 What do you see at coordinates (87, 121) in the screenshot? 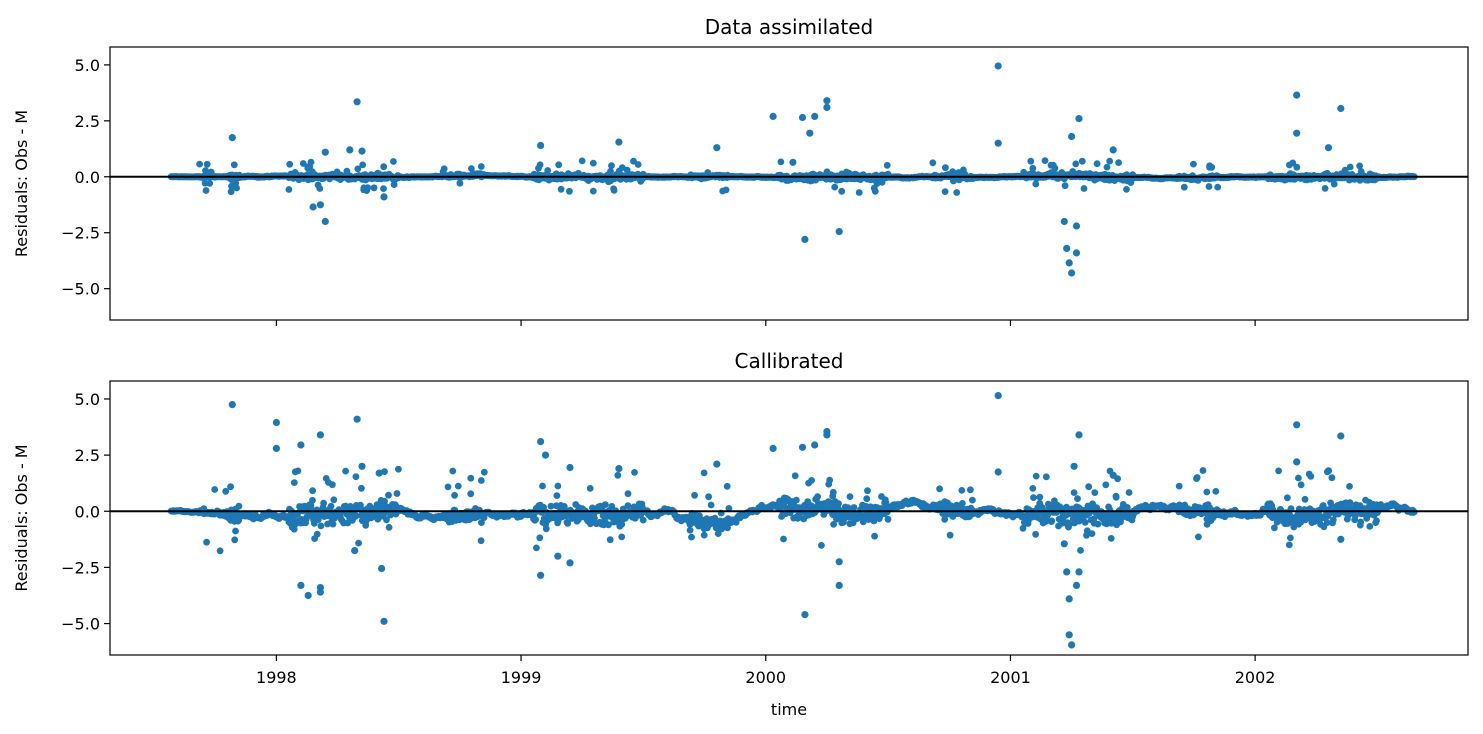
I see `y-tick-label: 2.5` at bounding box center [87, 121].